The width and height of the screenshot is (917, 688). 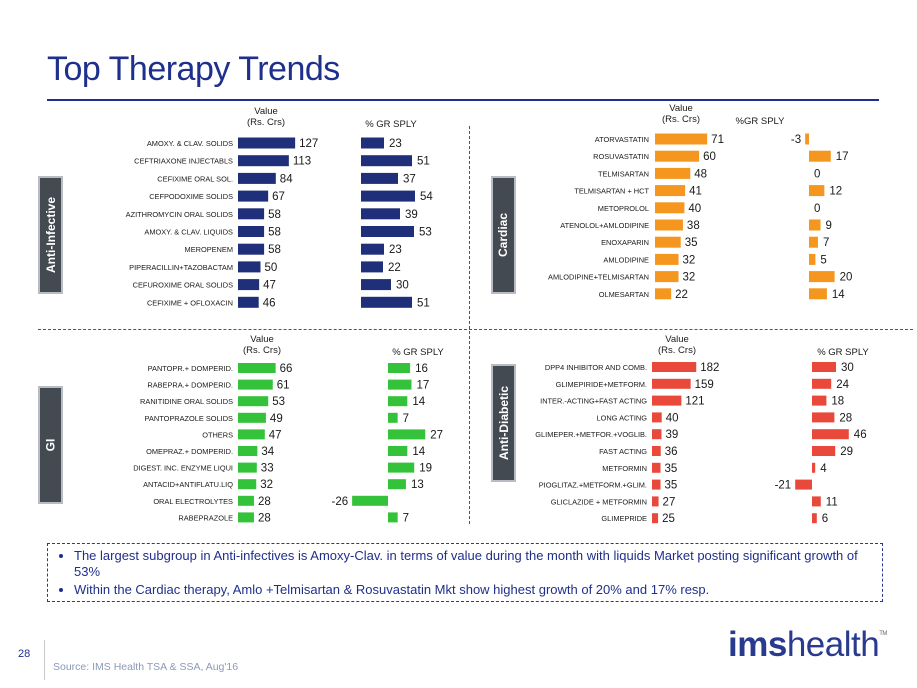 I want to click on growth-data-label: 0, so click(x=817, y=209).